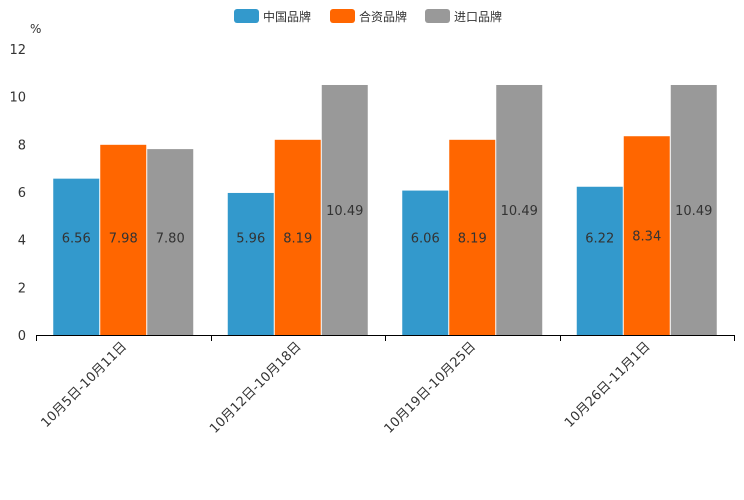 This screenshot has width=744, height=500. I want to click on x-tick-label: 10月26日-11月1日, so click(608, 385).